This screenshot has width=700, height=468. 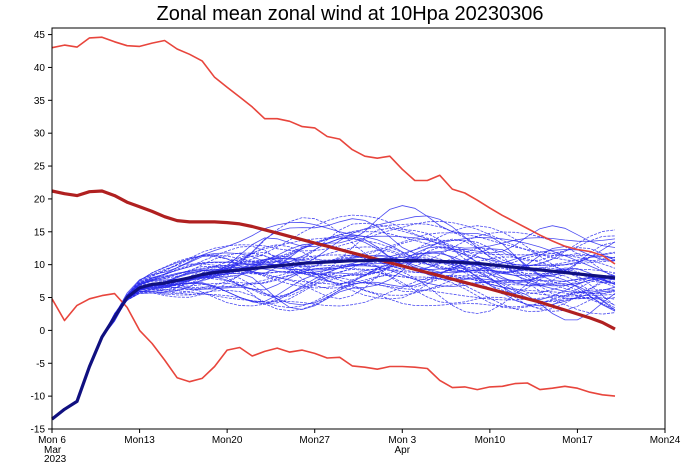 I want to click on y-tick-label: 20, so click(x=40, y=199).